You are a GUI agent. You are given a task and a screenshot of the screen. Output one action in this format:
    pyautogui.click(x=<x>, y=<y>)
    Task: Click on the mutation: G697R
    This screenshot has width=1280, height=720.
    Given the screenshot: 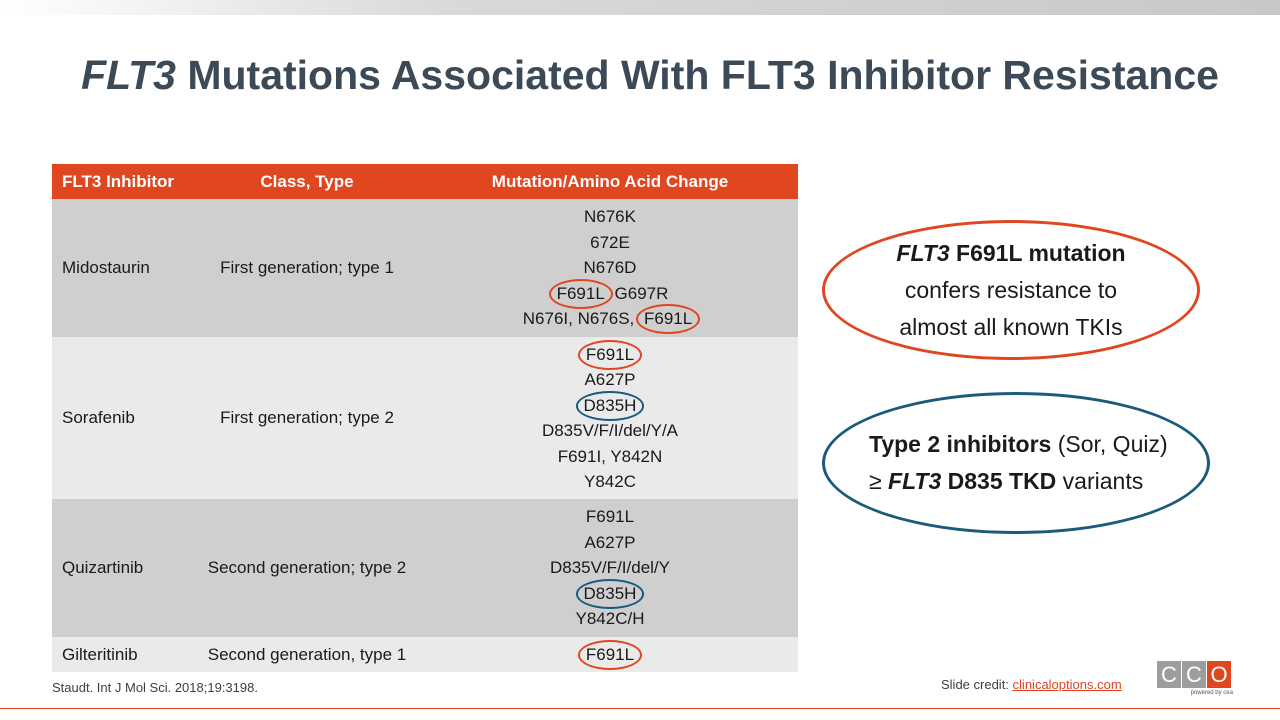 What is the action you would take?
    pyautogui.click(x=641, y=293)
    